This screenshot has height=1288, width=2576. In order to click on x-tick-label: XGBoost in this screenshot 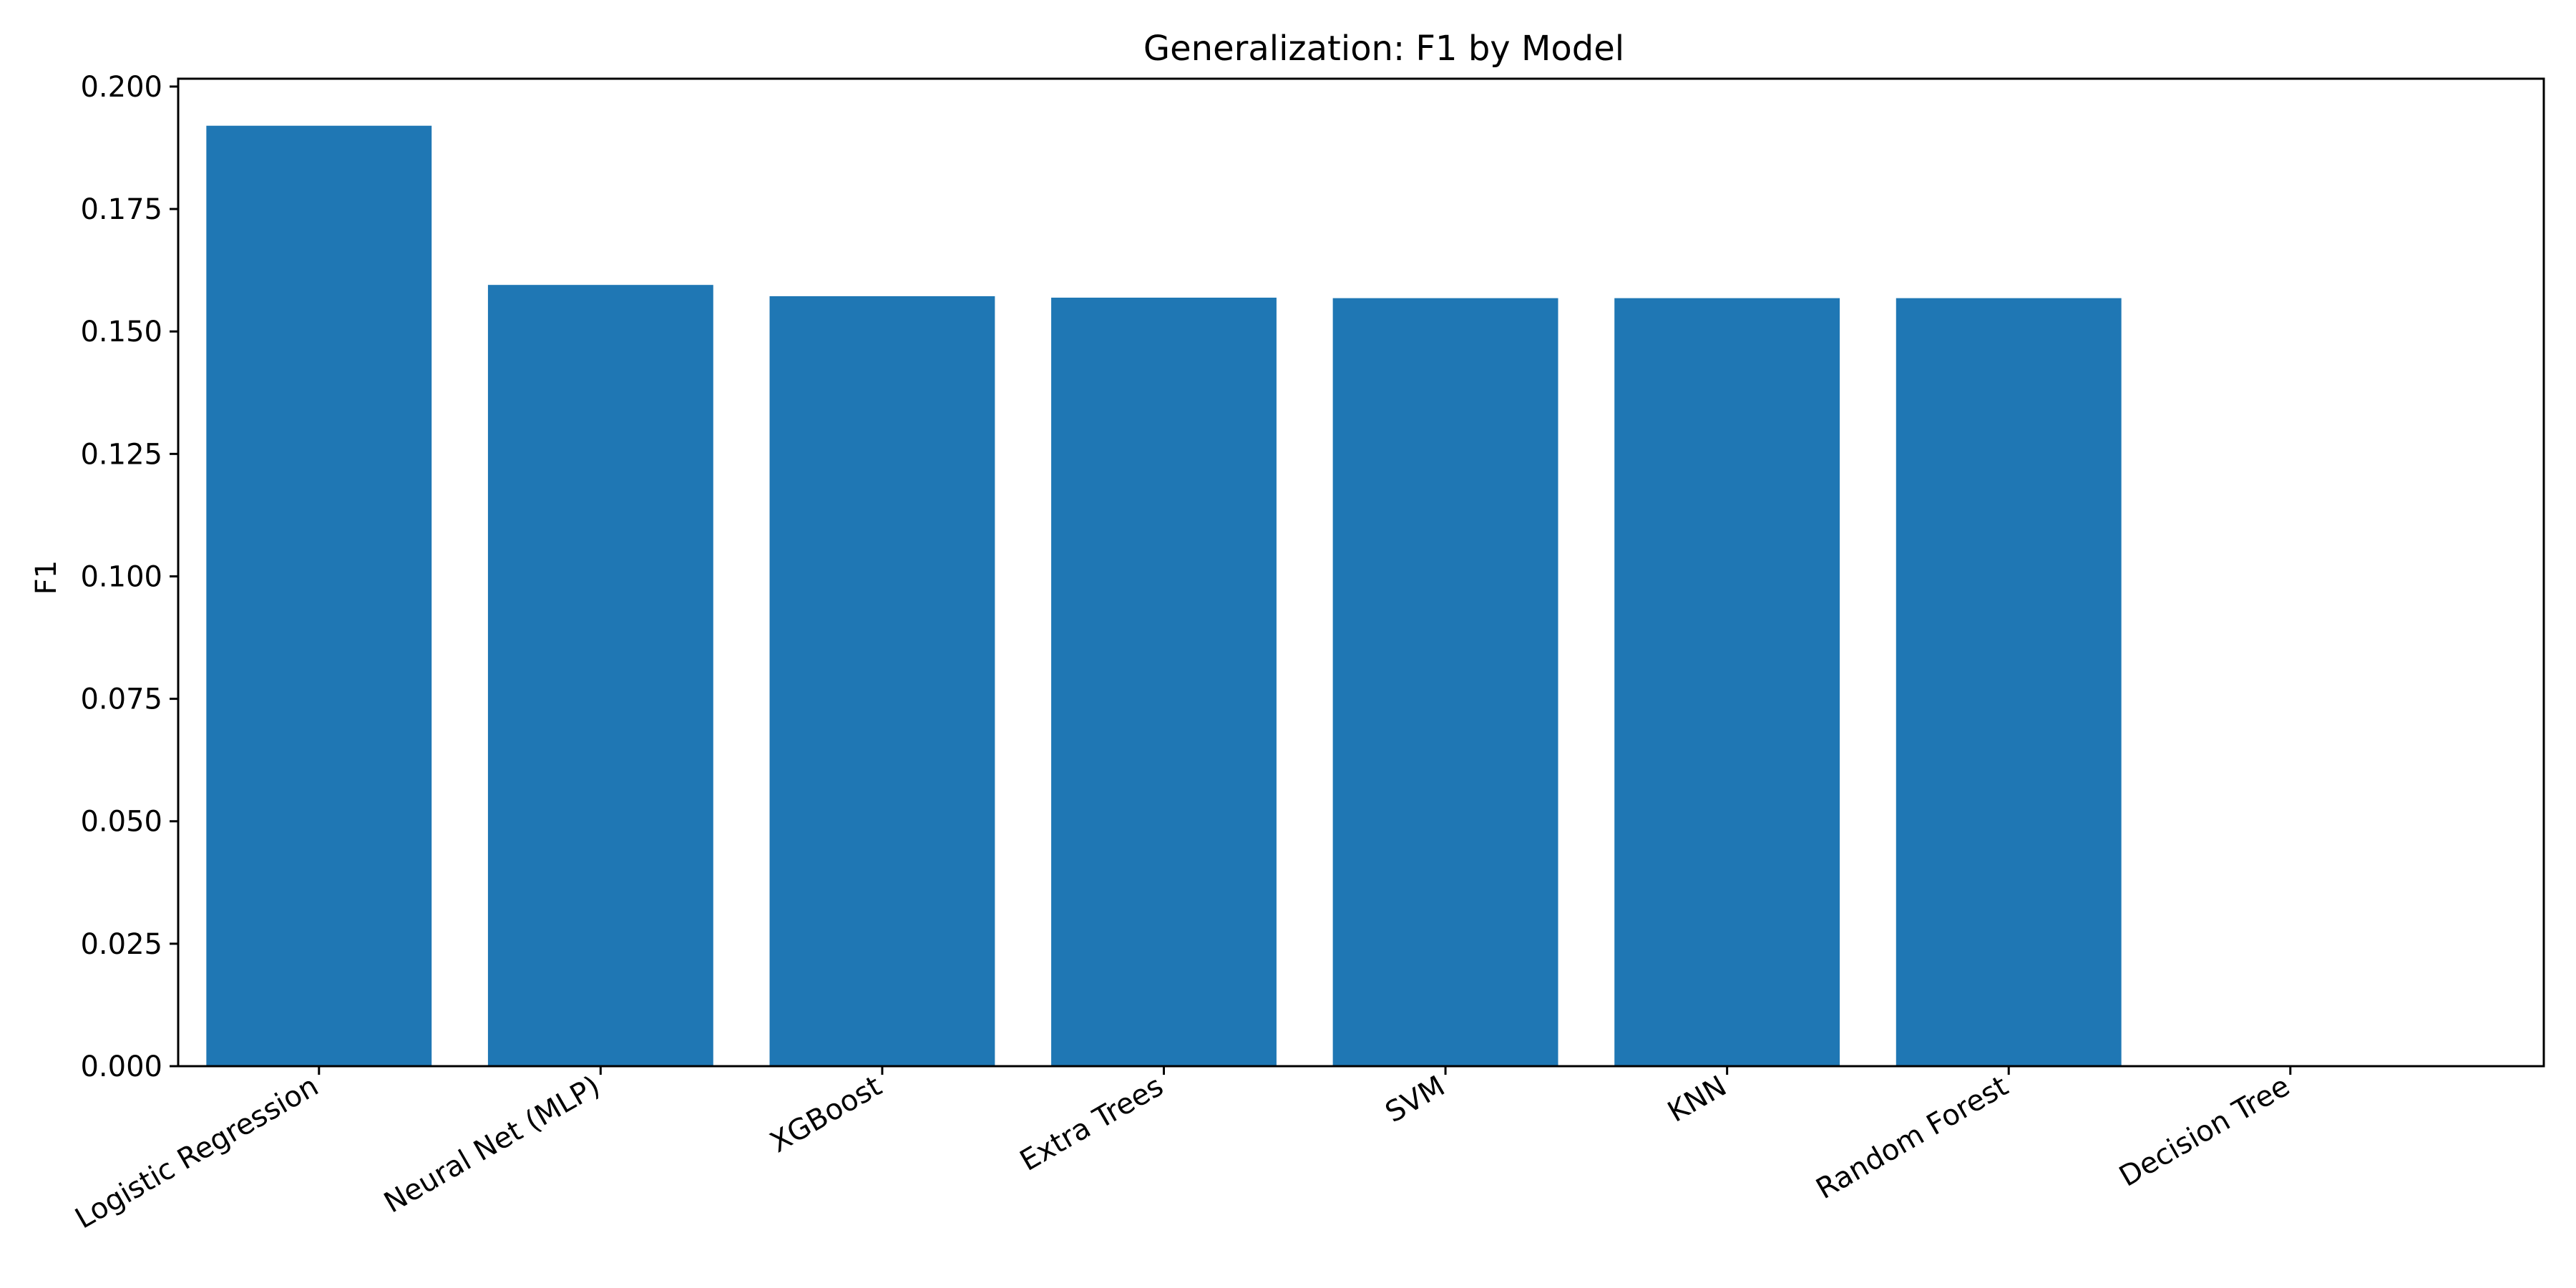, I will do `click(826, 1114)`.